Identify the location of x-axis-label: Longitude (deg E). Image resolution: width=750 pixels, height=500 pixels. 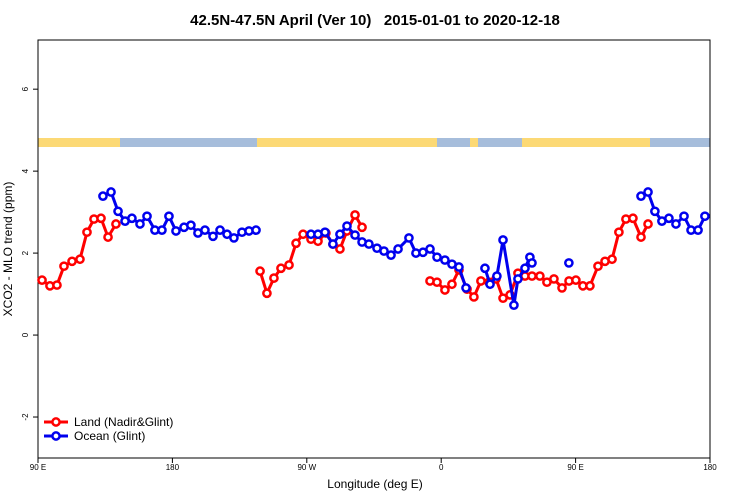
(374, 484).